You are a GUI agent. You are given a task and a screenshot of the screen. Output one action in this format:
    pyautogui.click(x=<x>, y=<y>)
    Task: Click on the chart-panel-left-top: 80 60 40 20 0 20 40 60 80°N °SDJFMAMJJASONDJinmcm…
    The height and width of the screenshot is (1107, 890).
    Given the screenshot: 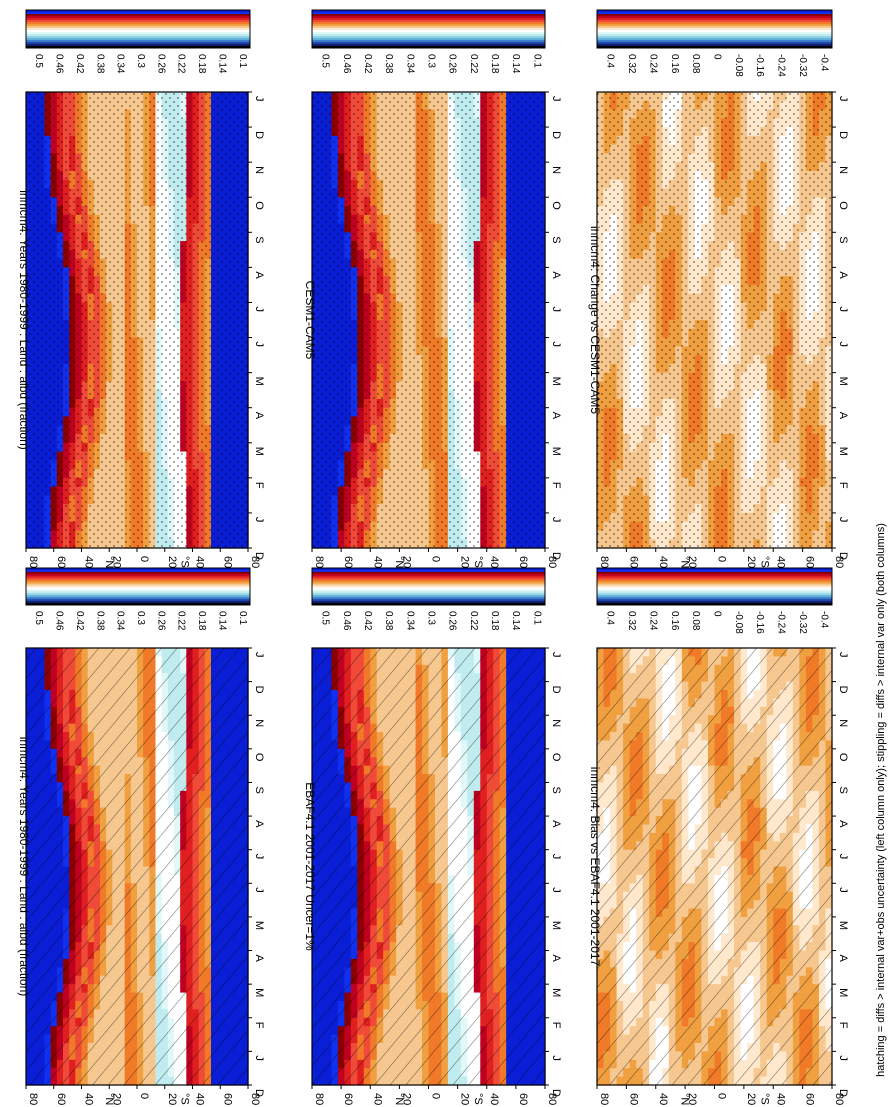 What is the action you would take?
    pyautogui.click(x=141, y=836)
    